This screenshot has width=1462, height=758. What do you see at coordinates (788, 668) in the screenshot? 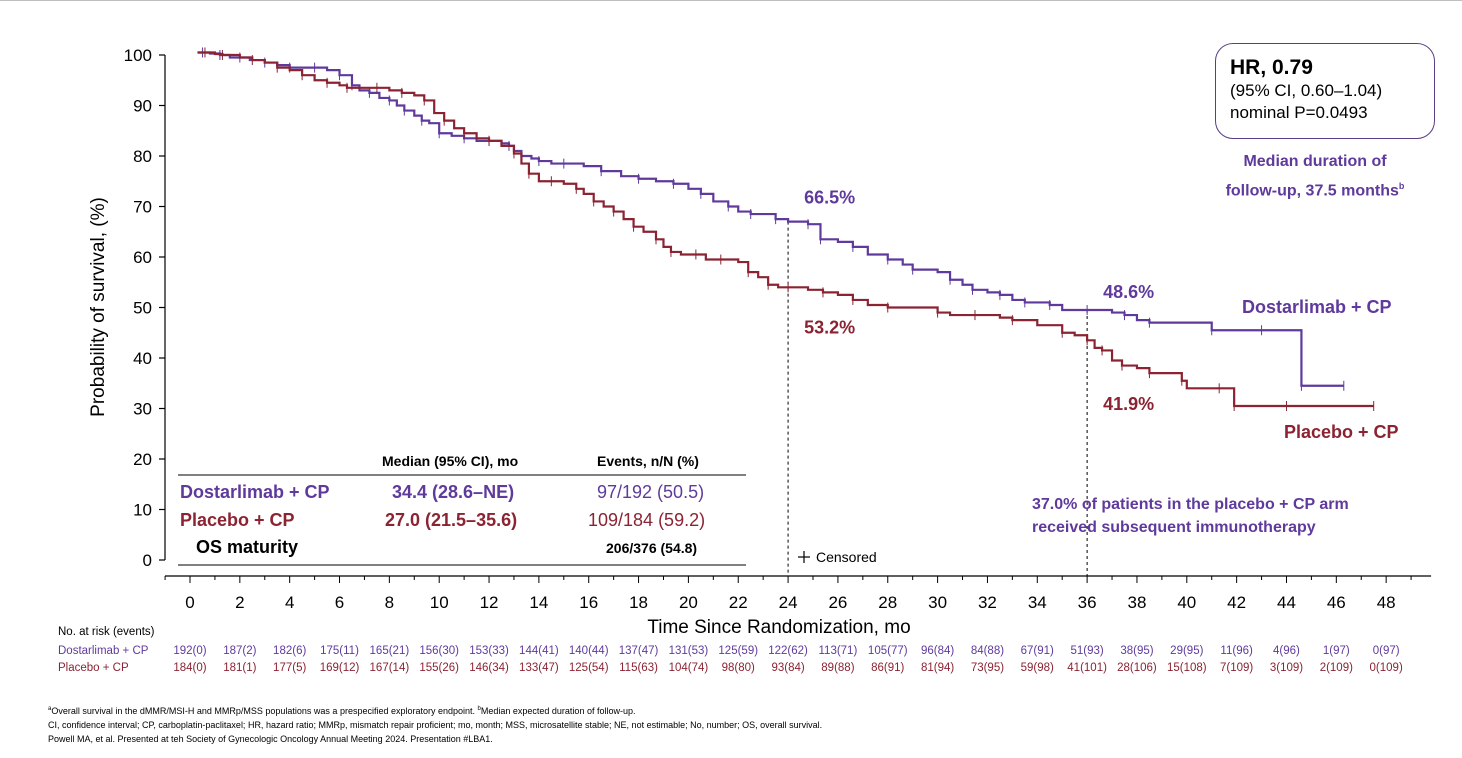
I see `risk-cell: 93(84)` at bounding box center [788, 668].